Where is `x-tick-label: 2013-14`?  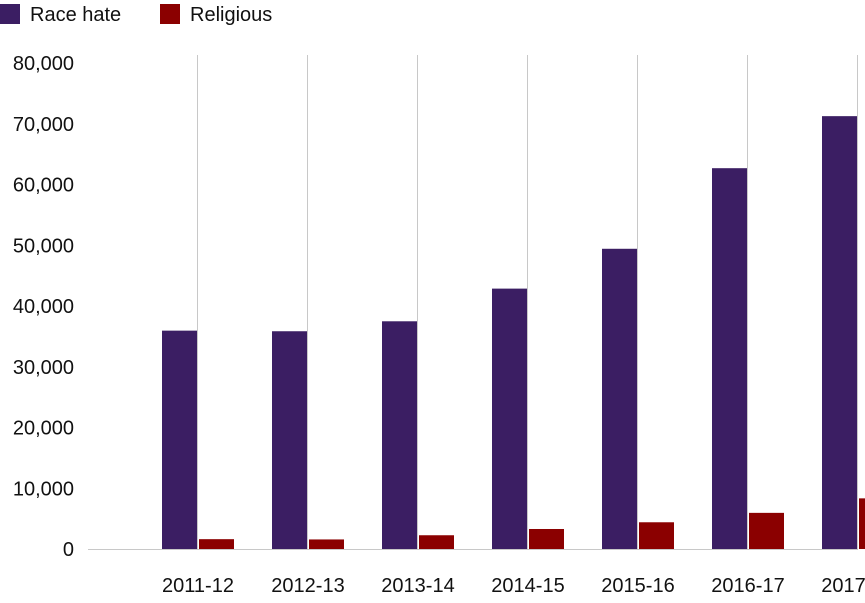
x-tick-label: 2013-14 is located at coordinates (417, 586).